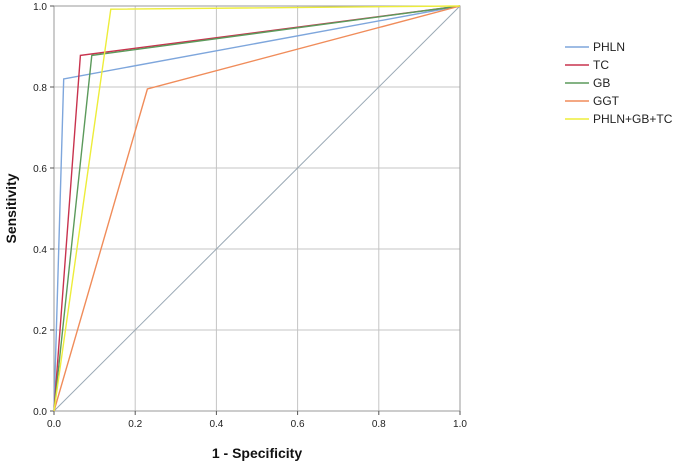 The height and width of the screenshot is (467, 685). I want to click on y-tick-label: 0.4, so click(40, 250).